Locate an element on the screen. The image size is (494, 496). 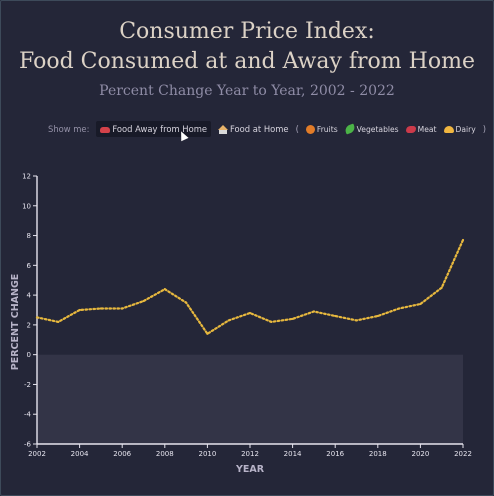
x-tick-label: 2018 is located at coordinates (378, 454).